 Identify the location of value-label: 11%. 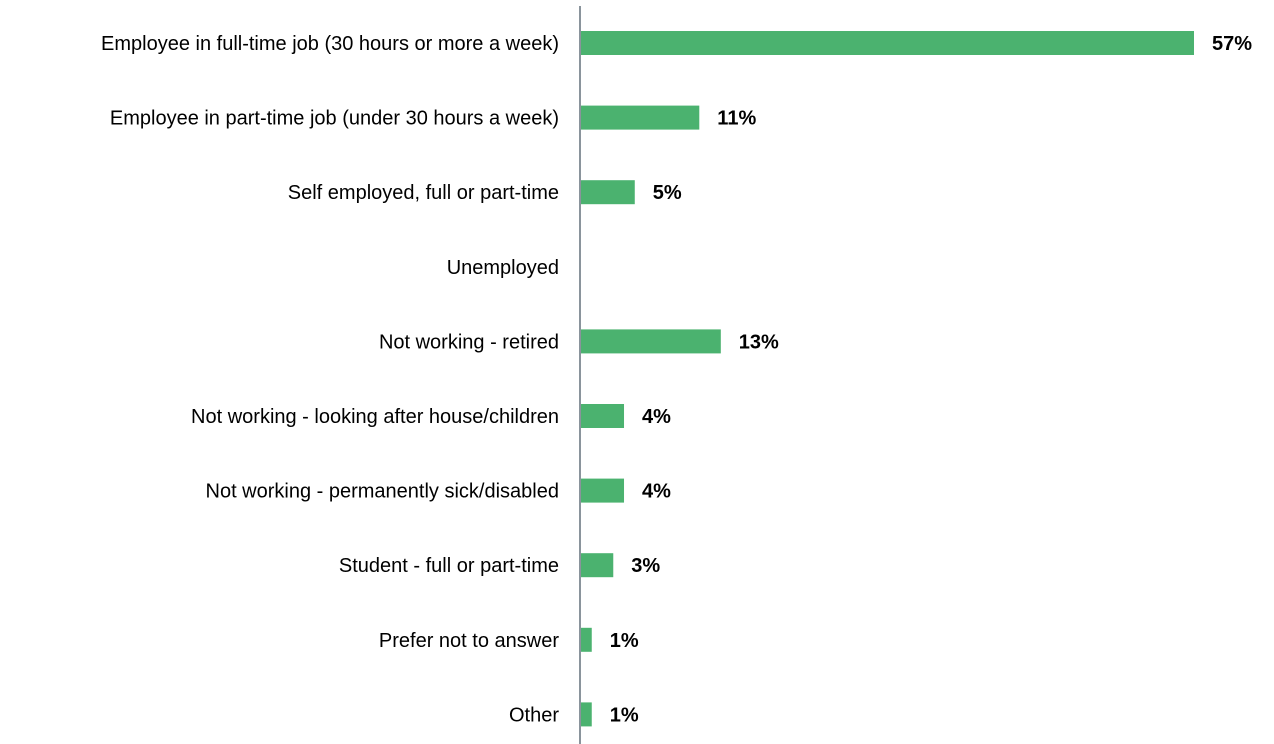
(736, 119).